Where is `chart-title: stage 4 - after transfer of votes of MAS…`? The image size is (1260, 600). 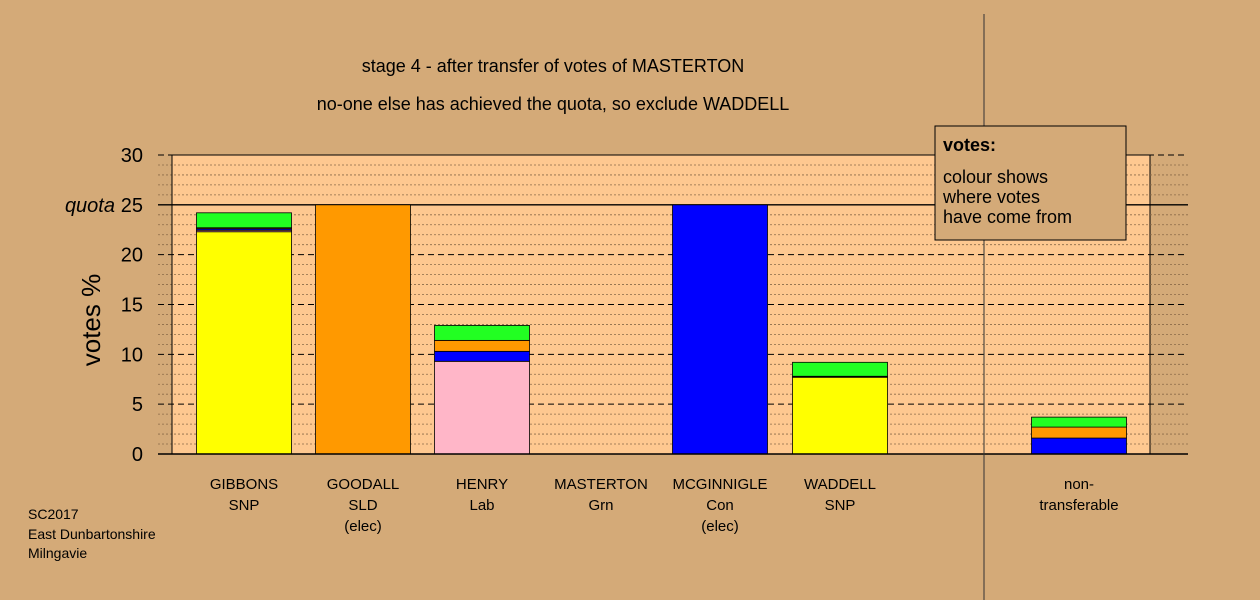
chart-title: stage 4 - after transfer of votes of MAS… is located at coordinates (553, 66).